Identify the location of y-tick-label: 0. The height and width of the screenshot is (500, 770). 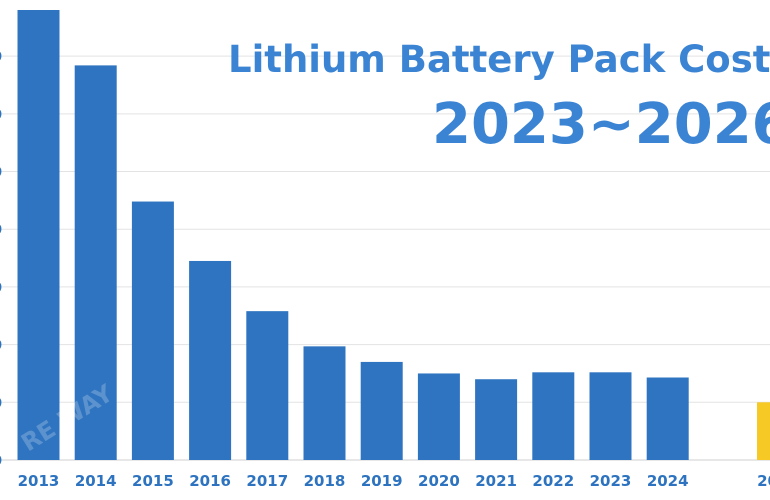
(1, 461).